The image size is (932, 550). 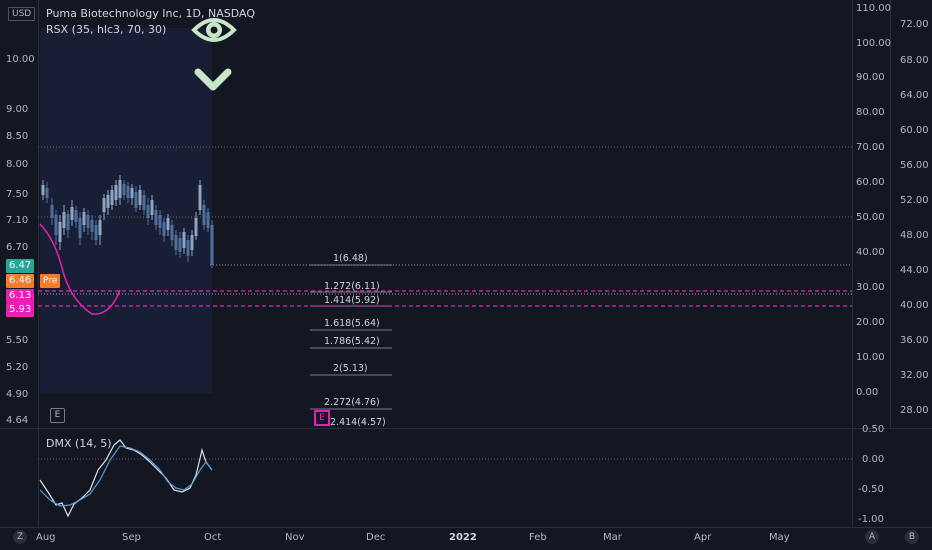 What do you see at coordinates (295, 537) in the screenshot?
I see `time-tick: Nov` at bounding box center [295, 537].